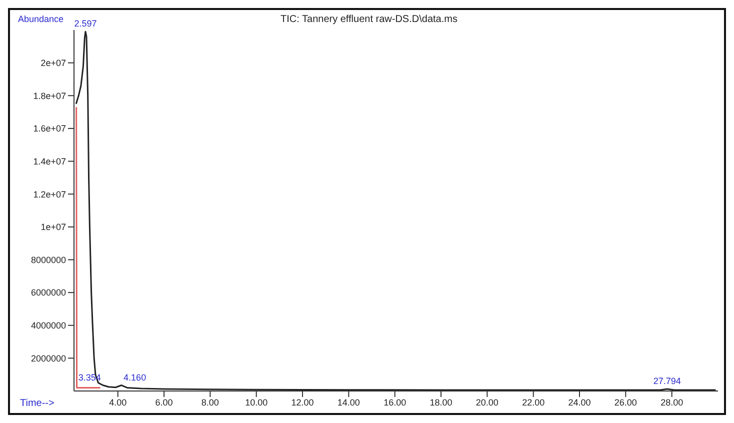  Describe the element at coordinates (48, 325) in the screenshot. I see `y-tick-label: 4000000` at that location.